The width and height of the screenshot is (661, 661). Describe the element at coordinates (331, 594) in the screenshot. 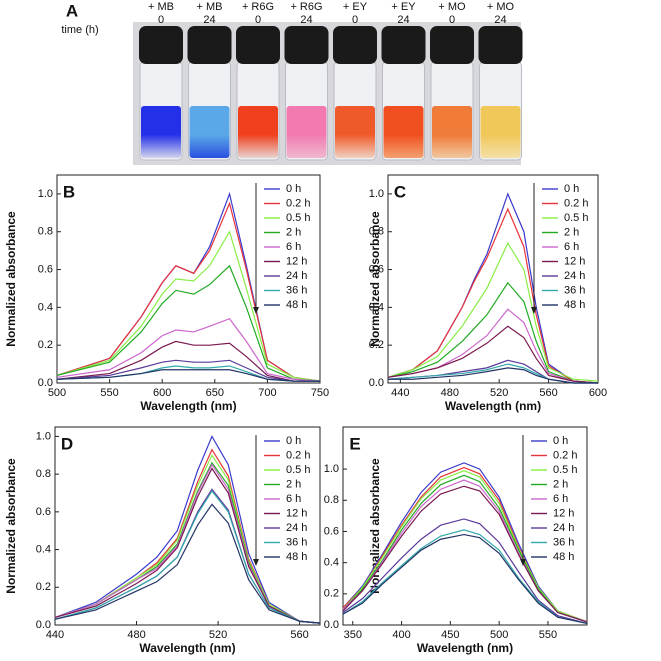

I see `y-tick-label: 0.2` at that location.